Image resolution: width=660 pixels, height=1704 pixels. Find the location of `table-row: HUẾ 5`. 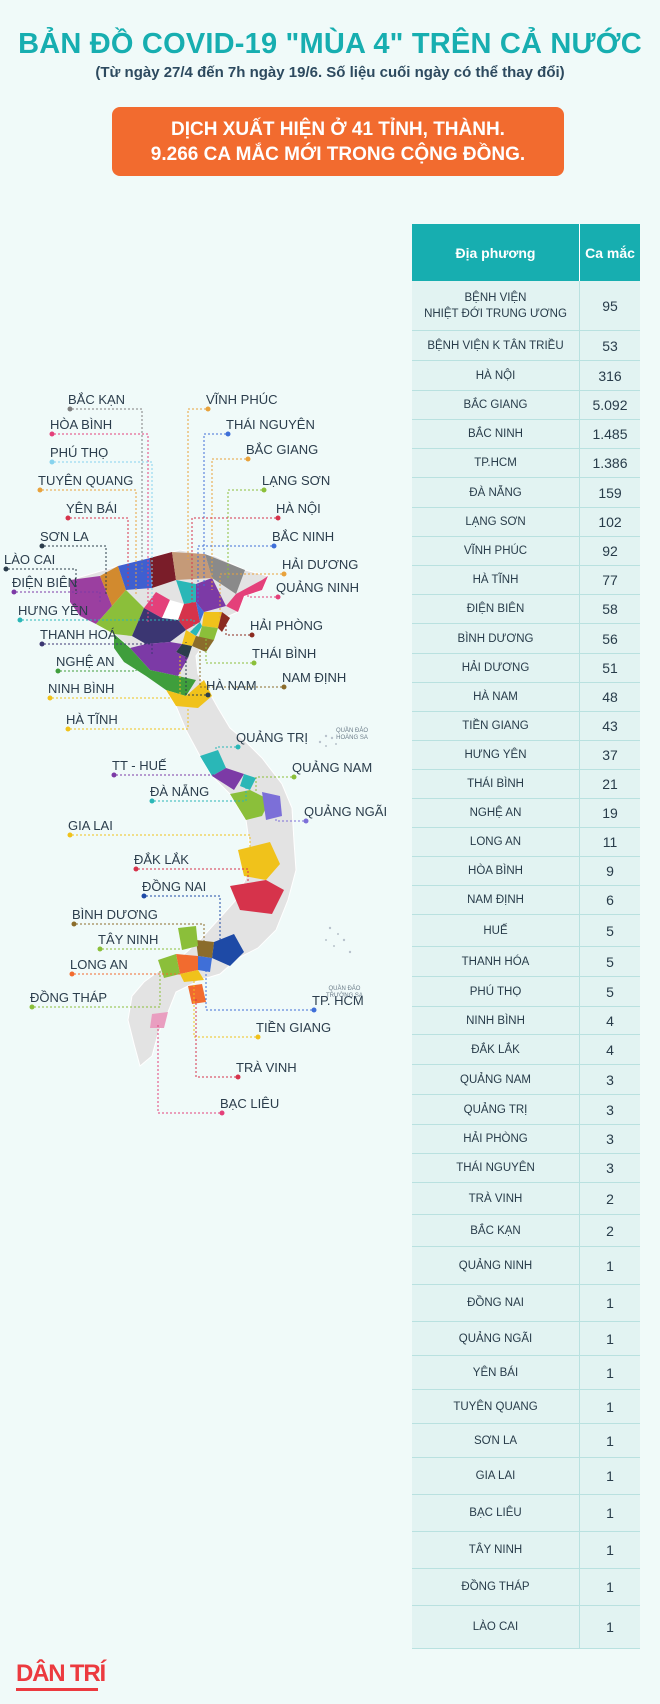

table-row: HUẾ 5 is located at coordinates (526, 931).